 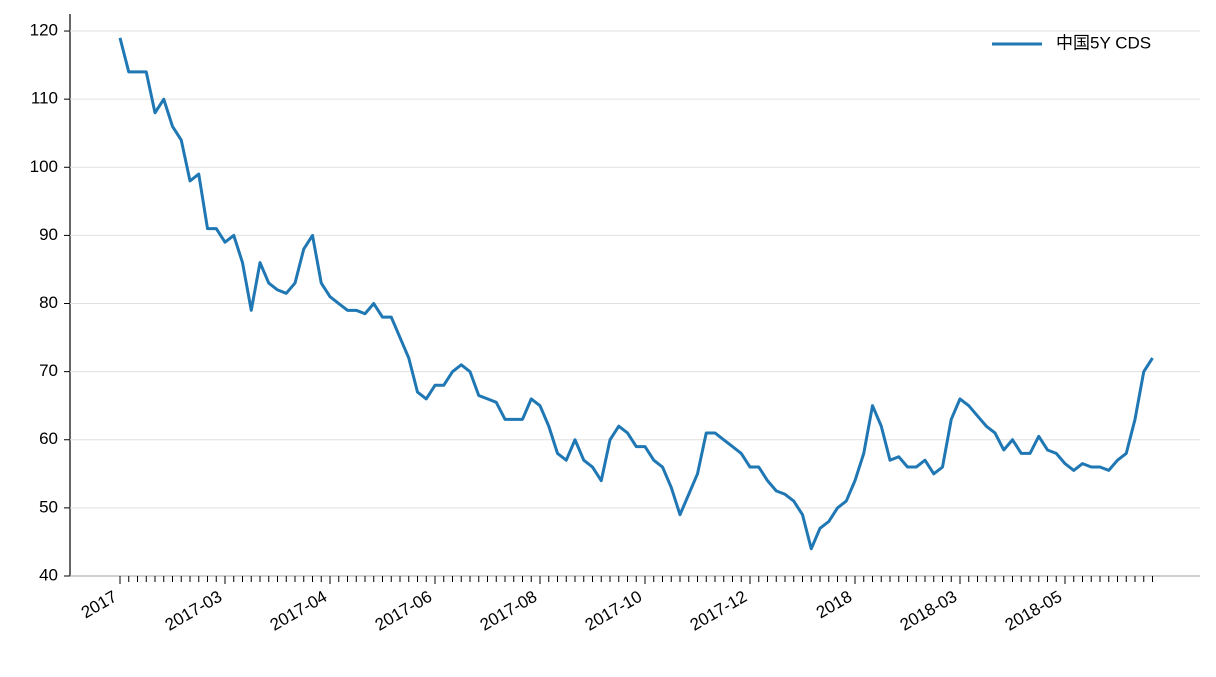 What do you see at coordinates (99, 604) in the screenshot?
I see `x-tick-label: 2017` at bounding box center [99, 604].